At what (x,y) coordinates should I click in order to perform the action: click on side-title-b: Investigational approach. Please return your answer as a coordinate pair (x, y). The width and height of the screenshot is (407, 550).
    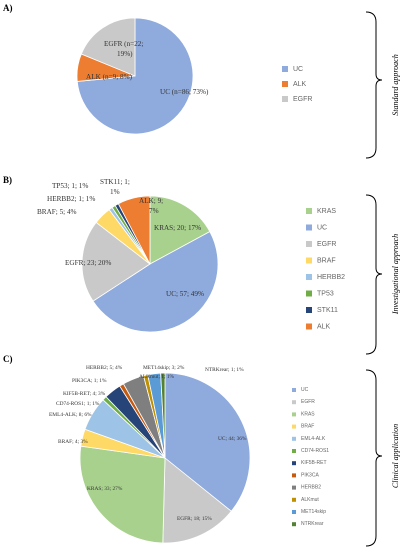
    Looking at the image, I should click on (395, 274).